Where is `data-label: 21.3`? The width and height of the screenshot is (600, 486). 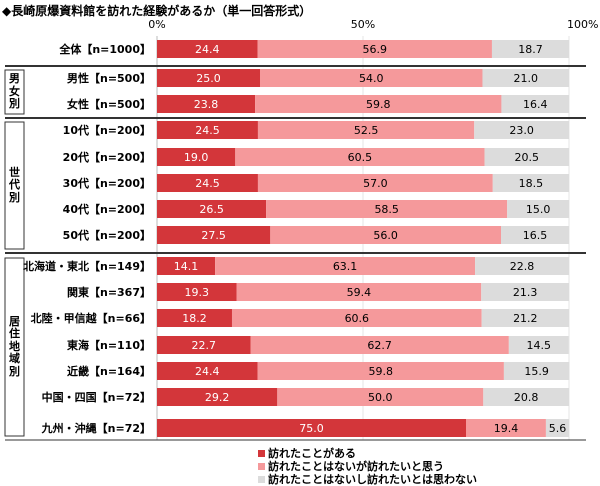
data-label: 21.3 is located at coordinates (525, 292).